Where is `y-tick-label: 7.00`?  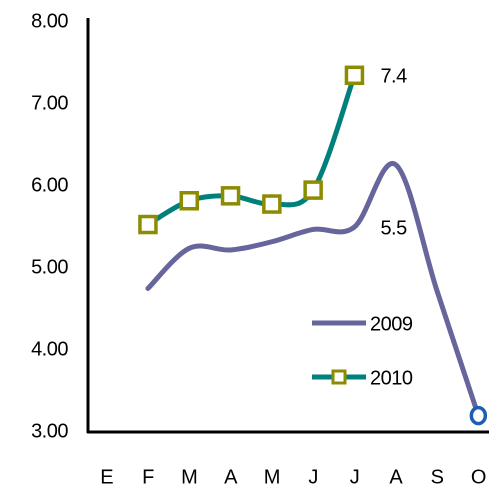 y-tick-label: 7.00 is located at coordinates (49, 103).